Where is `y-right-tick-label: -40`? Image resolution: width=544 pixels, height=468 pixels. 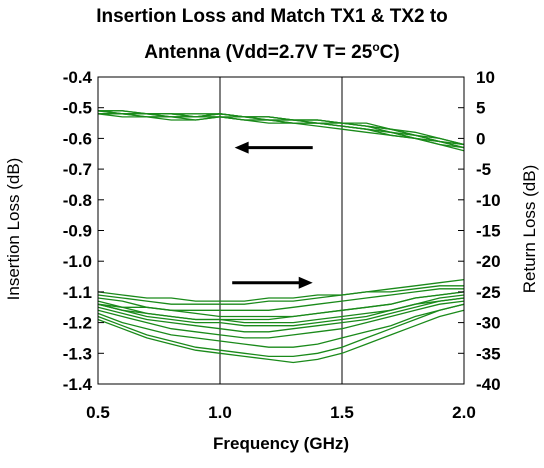
y-right-tick-label: -40 is located at coordinates (488, 384).